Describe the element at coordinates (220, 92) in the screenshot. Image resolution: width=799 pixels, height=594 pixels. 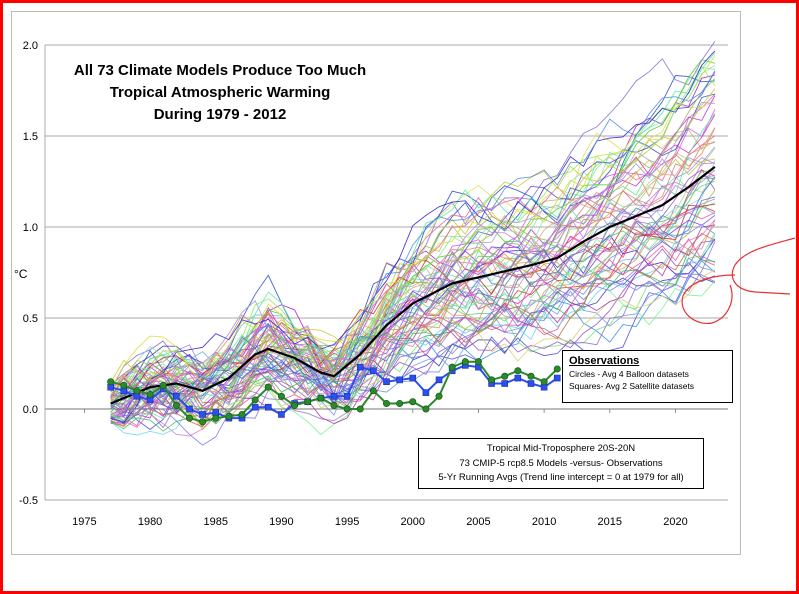
I see `chart-title-line-2: Tropical Atmospheric Warming` at that location.